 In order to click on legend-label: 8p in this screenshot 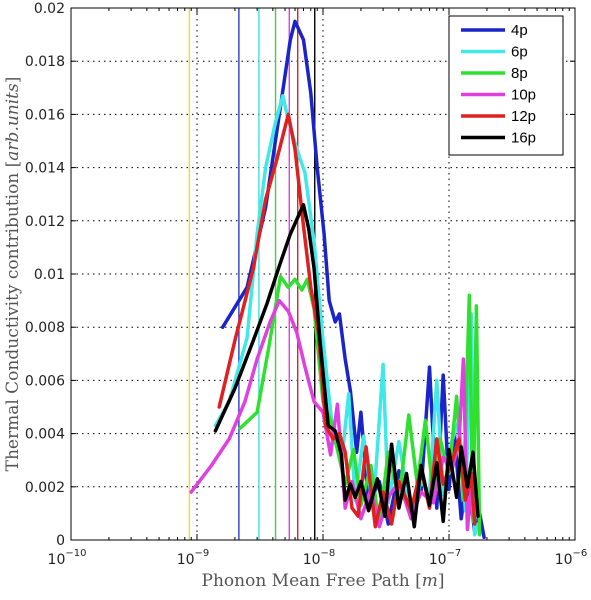, I will do `click(519, 73)`.